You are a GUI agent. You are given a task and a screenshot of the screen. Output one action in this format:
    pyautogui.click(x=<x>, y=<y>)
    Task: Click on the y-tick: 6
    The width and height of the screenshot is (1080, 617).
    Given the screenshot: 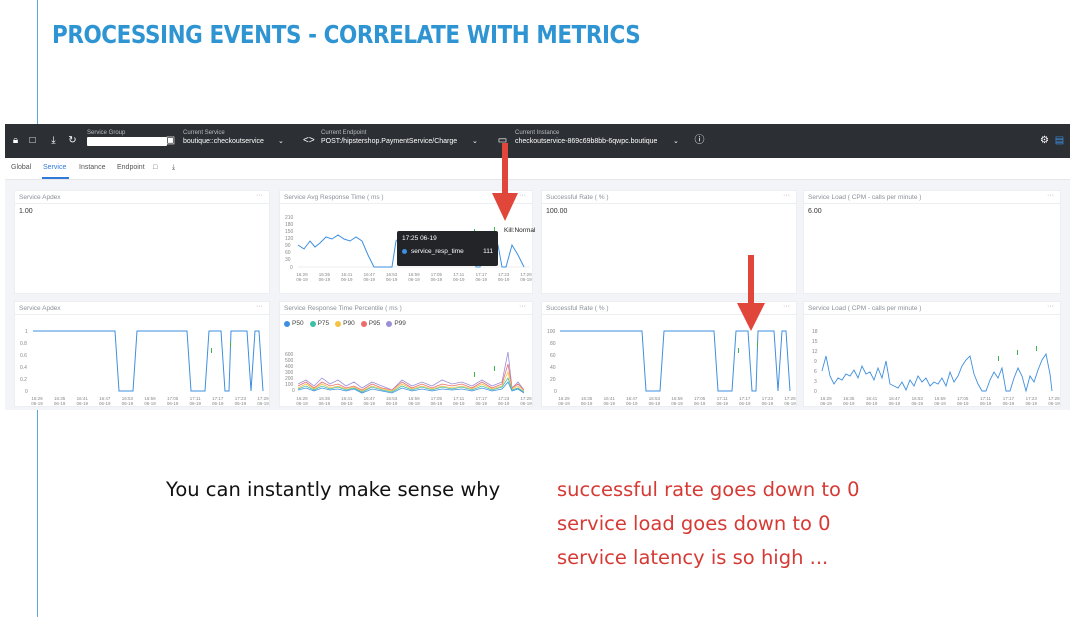 What is the action you would take?
    pyautogui.click(x=815, y=372)
    